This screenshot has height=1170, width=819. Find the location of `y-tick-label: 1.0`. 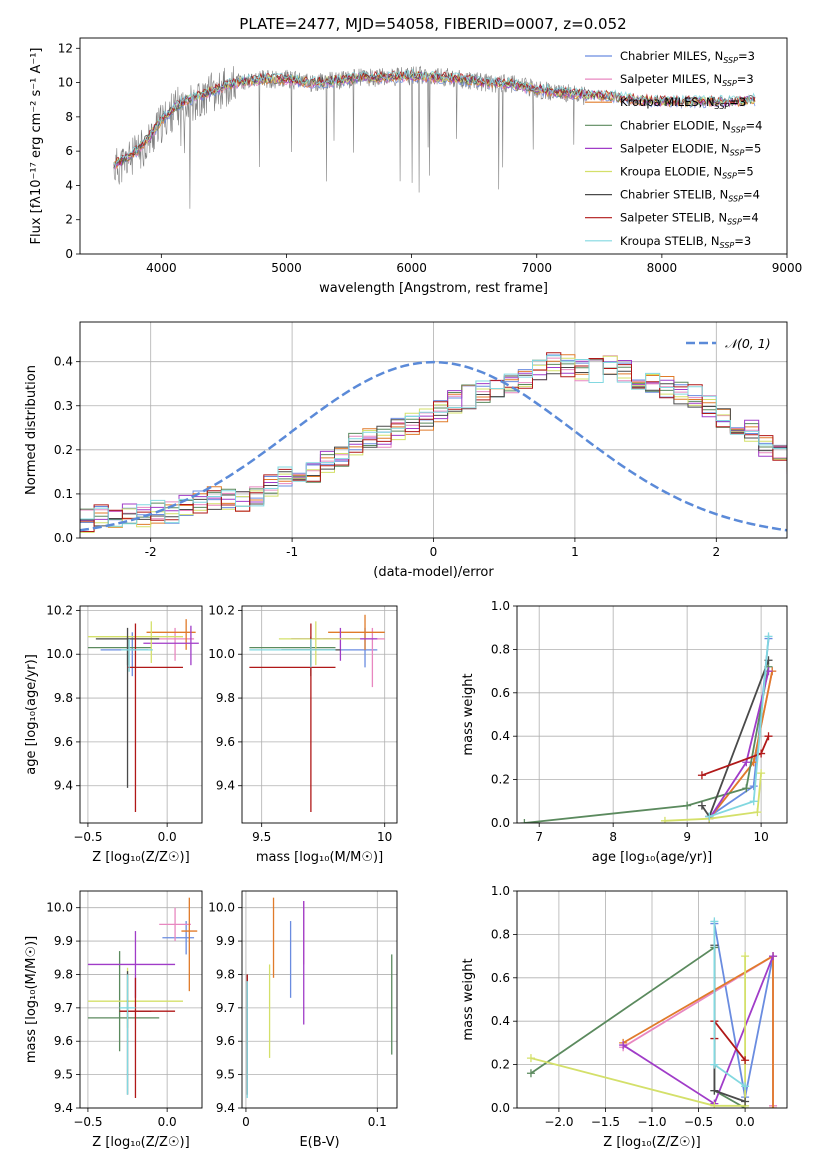

y-tick-label: 1.0 is located at coordinates (500, 606).